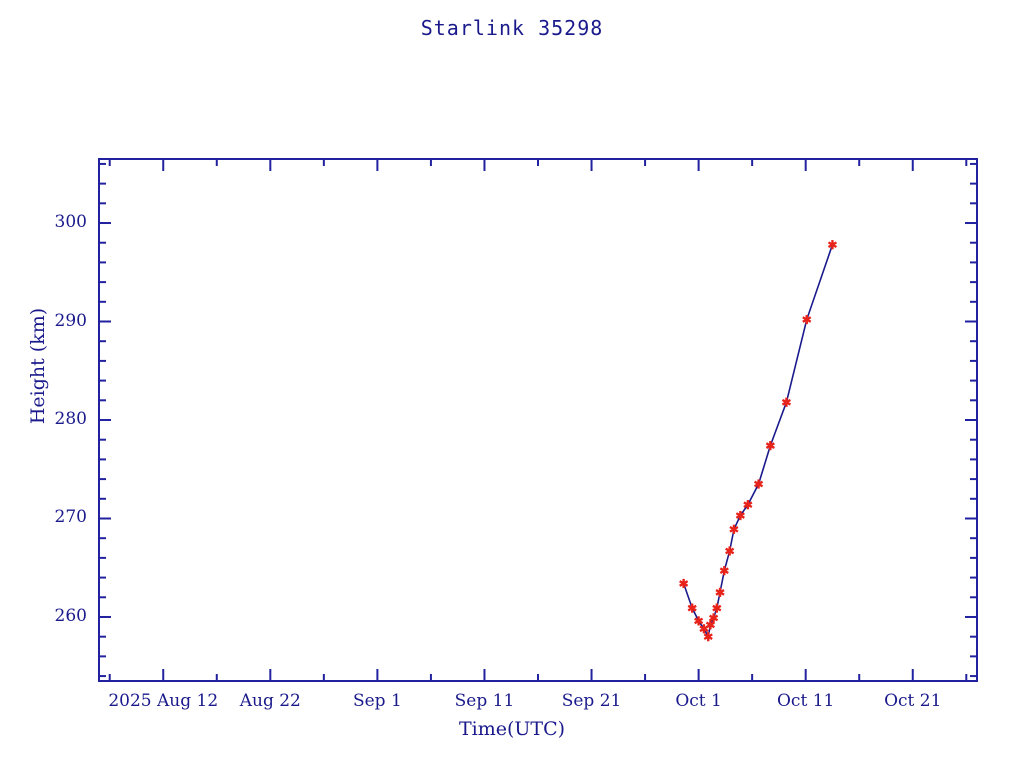 The image size is (1024, 768). What do you see at coordinates (484, 701) in the screenshot?
I see `x-tick-label: Sep 11` at bounding box center [484, 701].